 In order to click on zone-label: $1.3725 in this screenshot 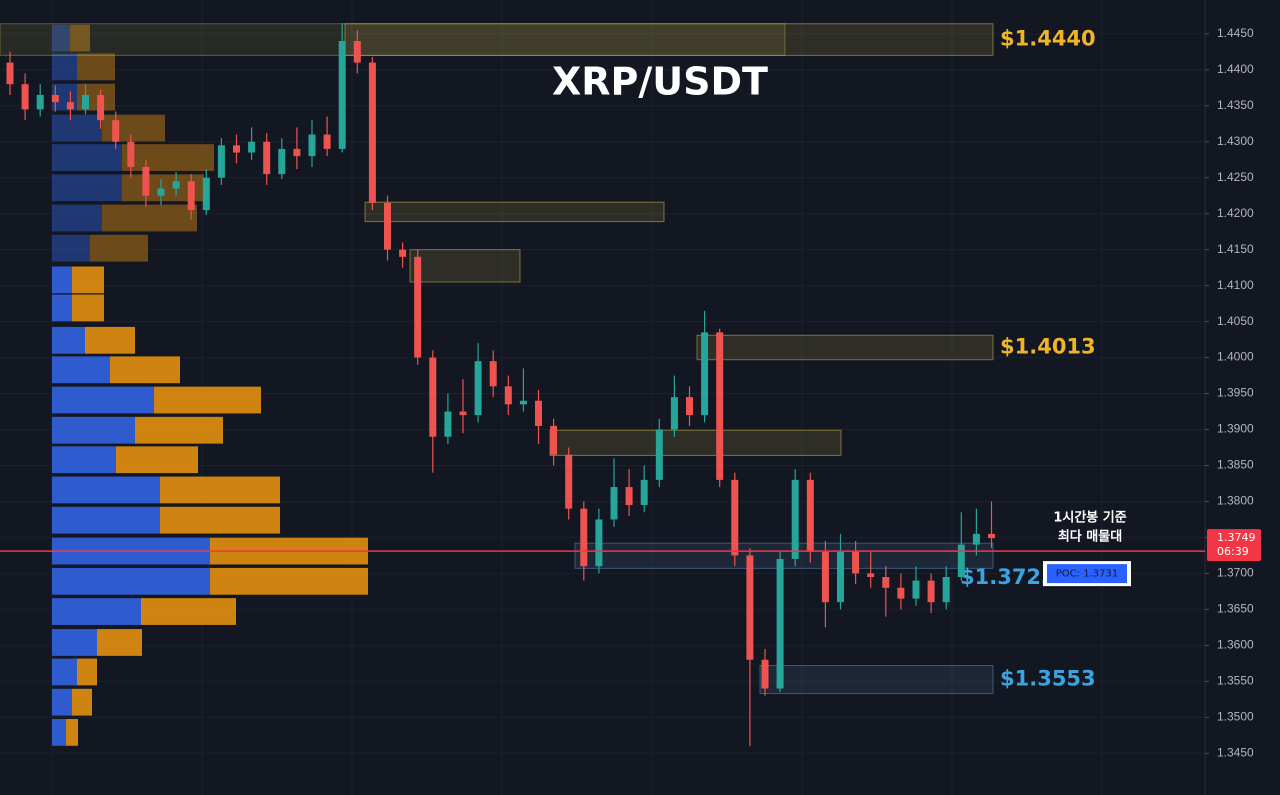, I will do `click(1008, 577)`.